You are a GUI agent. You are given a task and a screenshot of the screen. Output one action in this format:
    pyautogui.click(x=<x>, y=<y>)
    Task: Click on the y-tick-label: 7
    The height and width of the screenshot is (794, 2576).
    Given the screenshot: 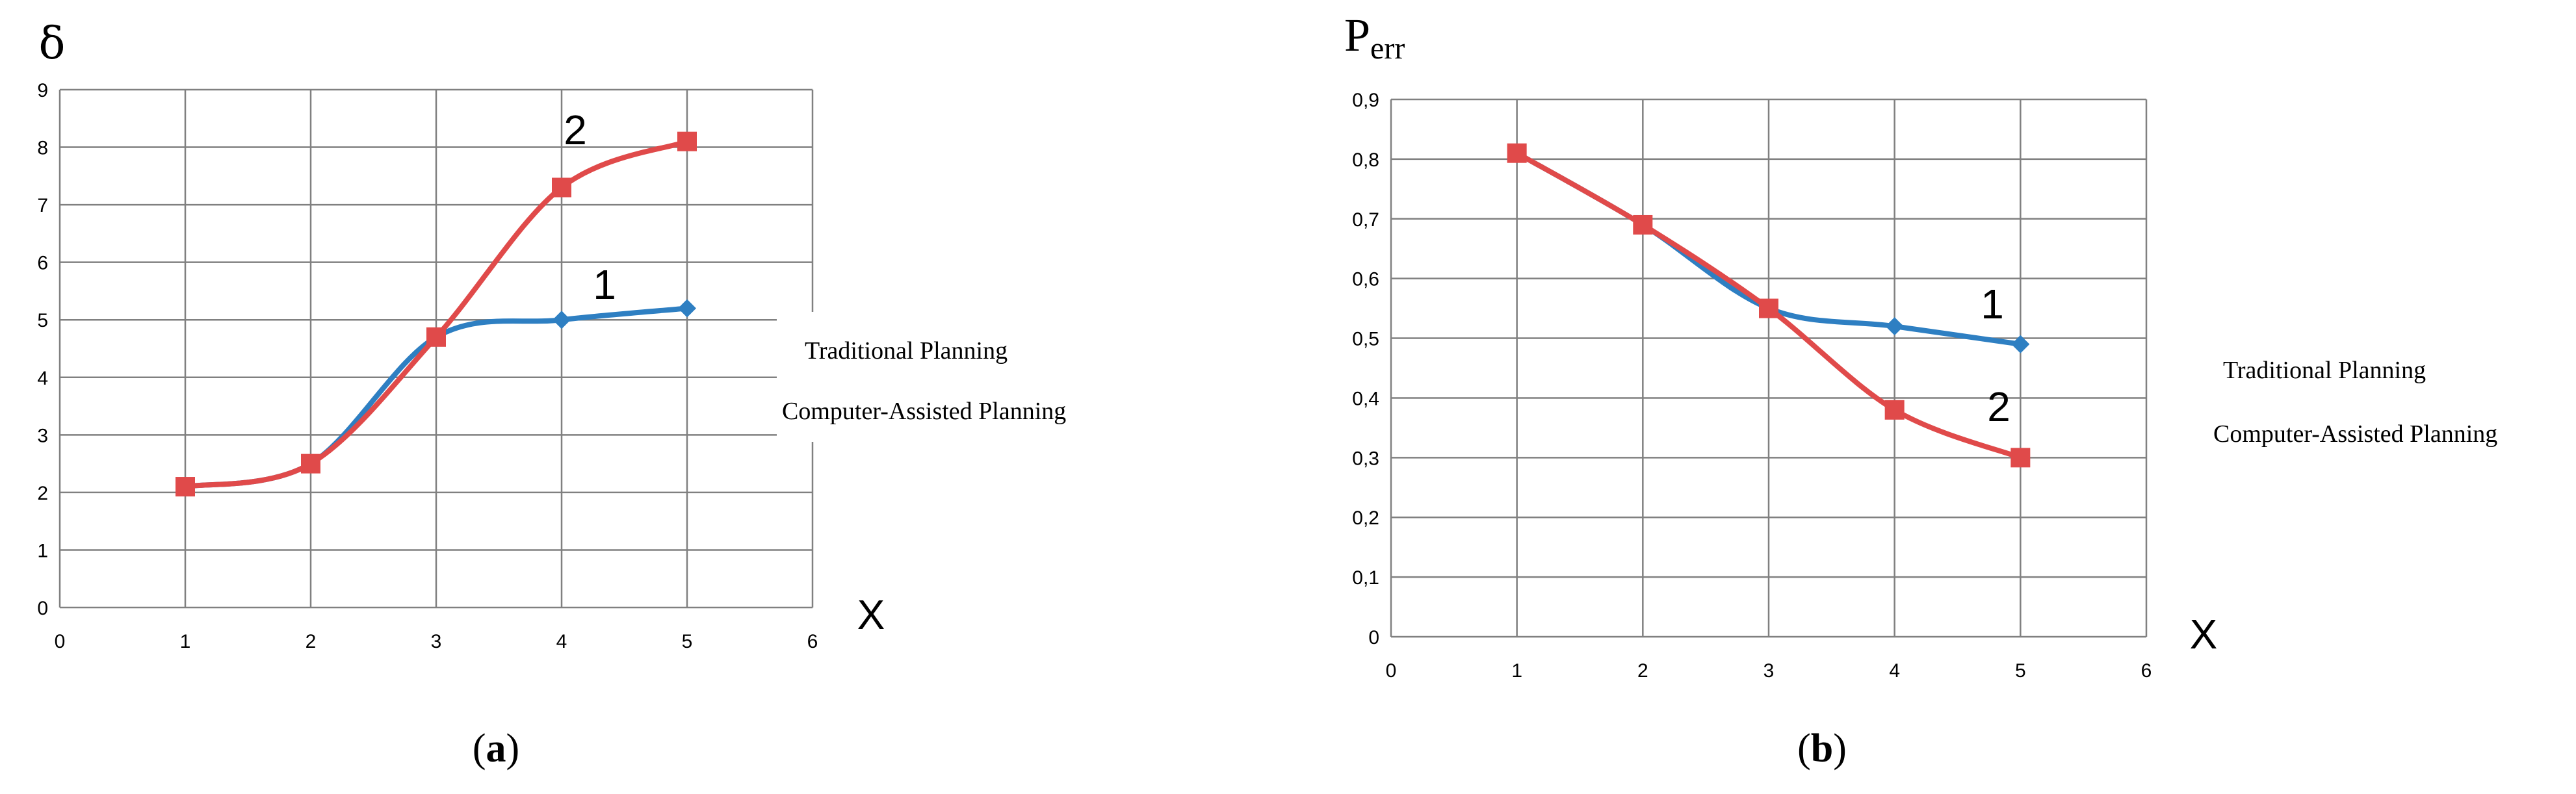 What is the action you would take?
    pyautogui.click(x=42, y=206)
    